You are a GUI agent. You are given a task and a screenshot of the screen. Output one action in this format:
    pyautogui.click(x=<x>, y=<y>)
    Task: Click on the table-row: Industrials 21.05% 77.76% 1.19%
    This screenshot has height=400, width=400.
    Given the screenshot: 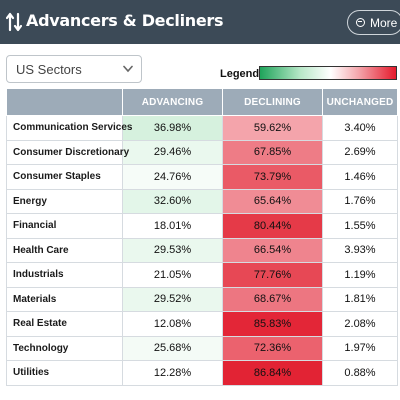 What is the action you would take?
    pyautogui.click(x=202, y=275)
    